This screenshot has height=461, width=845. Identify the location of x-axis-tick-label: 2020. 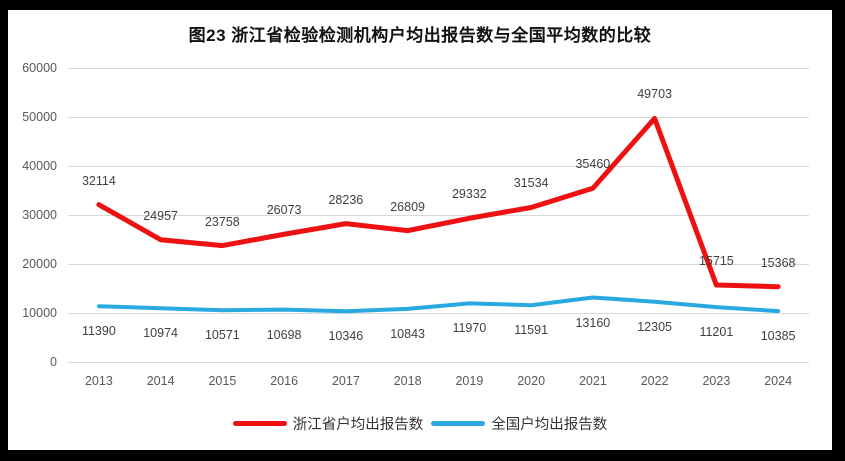
(531, 381).